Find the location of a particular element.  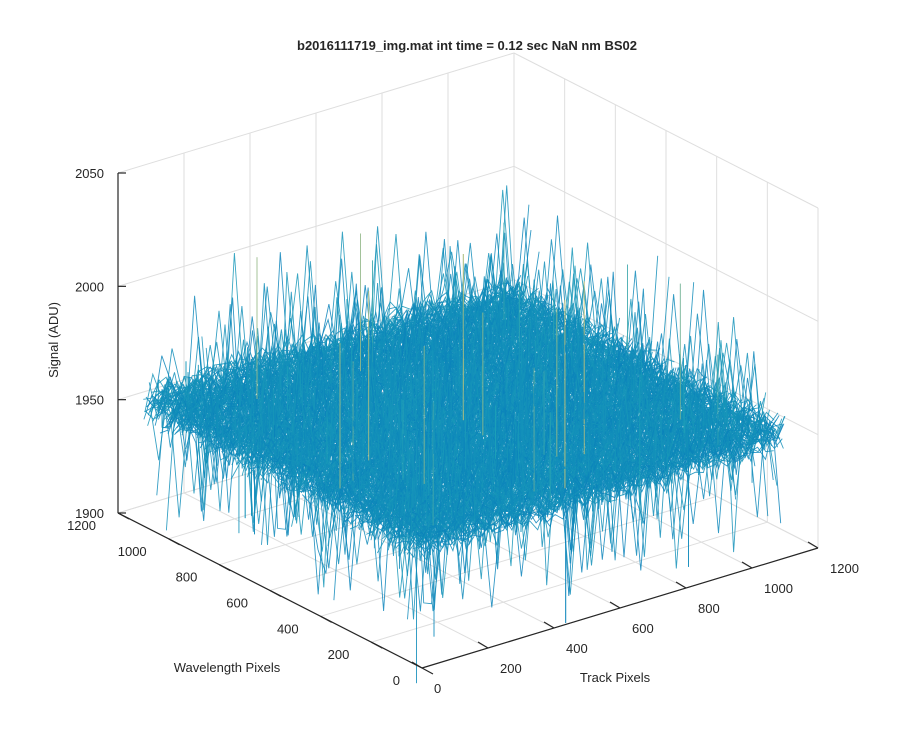

x-tick-label: 1200 is located at coordinates (844, 568).